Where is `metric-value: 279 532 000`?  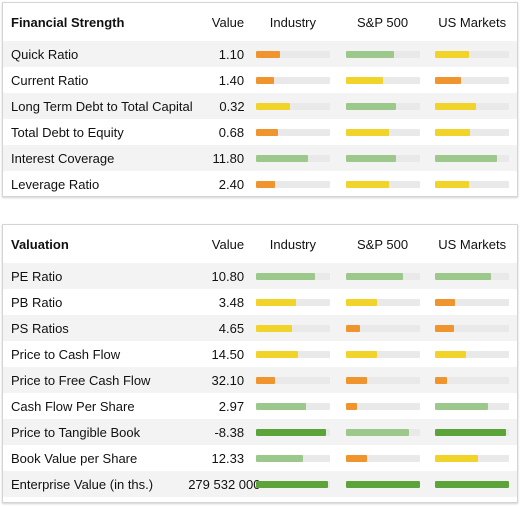 metric-value: 279 532 000 is located at coordinates (224, 484).